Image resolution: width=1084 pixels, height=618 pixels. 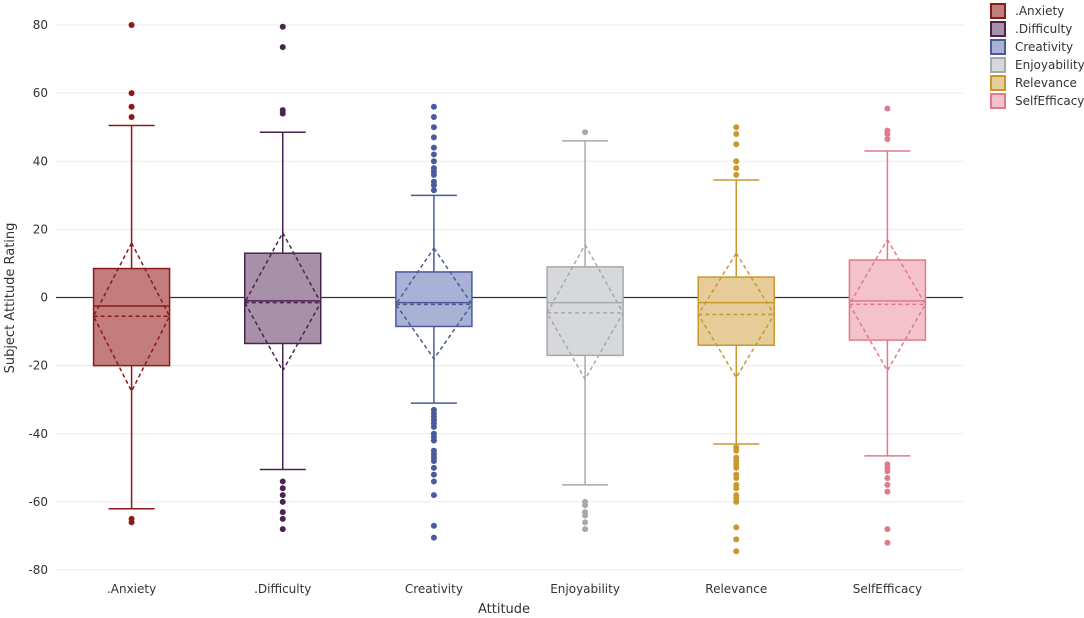 What do you see at coordinates (40, 93) in the screenshot?
I see `y-tick-label: 60` at bounding box center [40, 93].